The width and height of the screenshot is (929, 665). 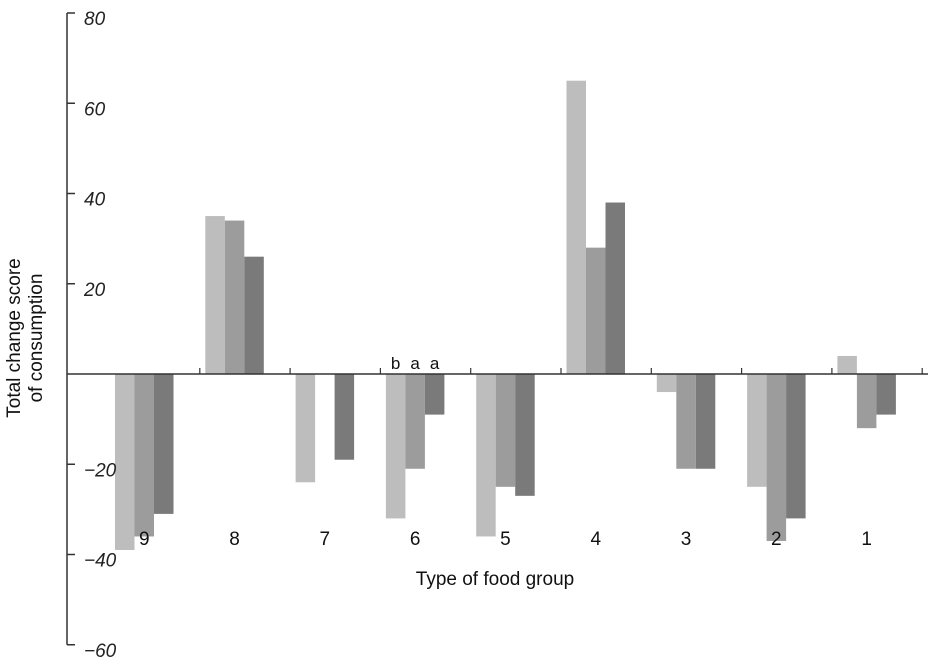 I want to click on y-tick-label: 20, so click(x=94, y=290).